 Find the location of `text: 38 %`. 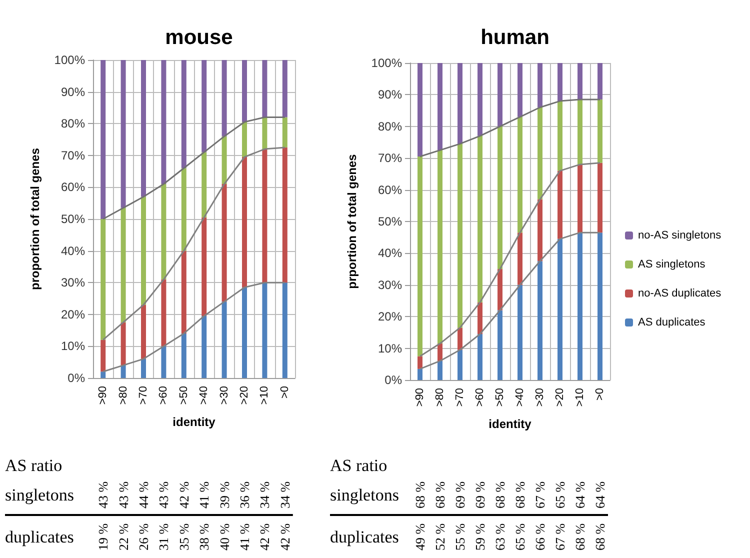

text: 38 % is located at coordinates (204, 537).